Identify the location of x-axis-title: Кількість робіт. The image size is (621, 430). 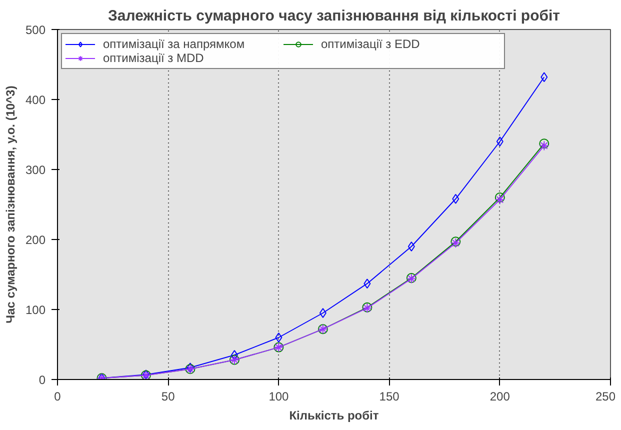
(334, 415).